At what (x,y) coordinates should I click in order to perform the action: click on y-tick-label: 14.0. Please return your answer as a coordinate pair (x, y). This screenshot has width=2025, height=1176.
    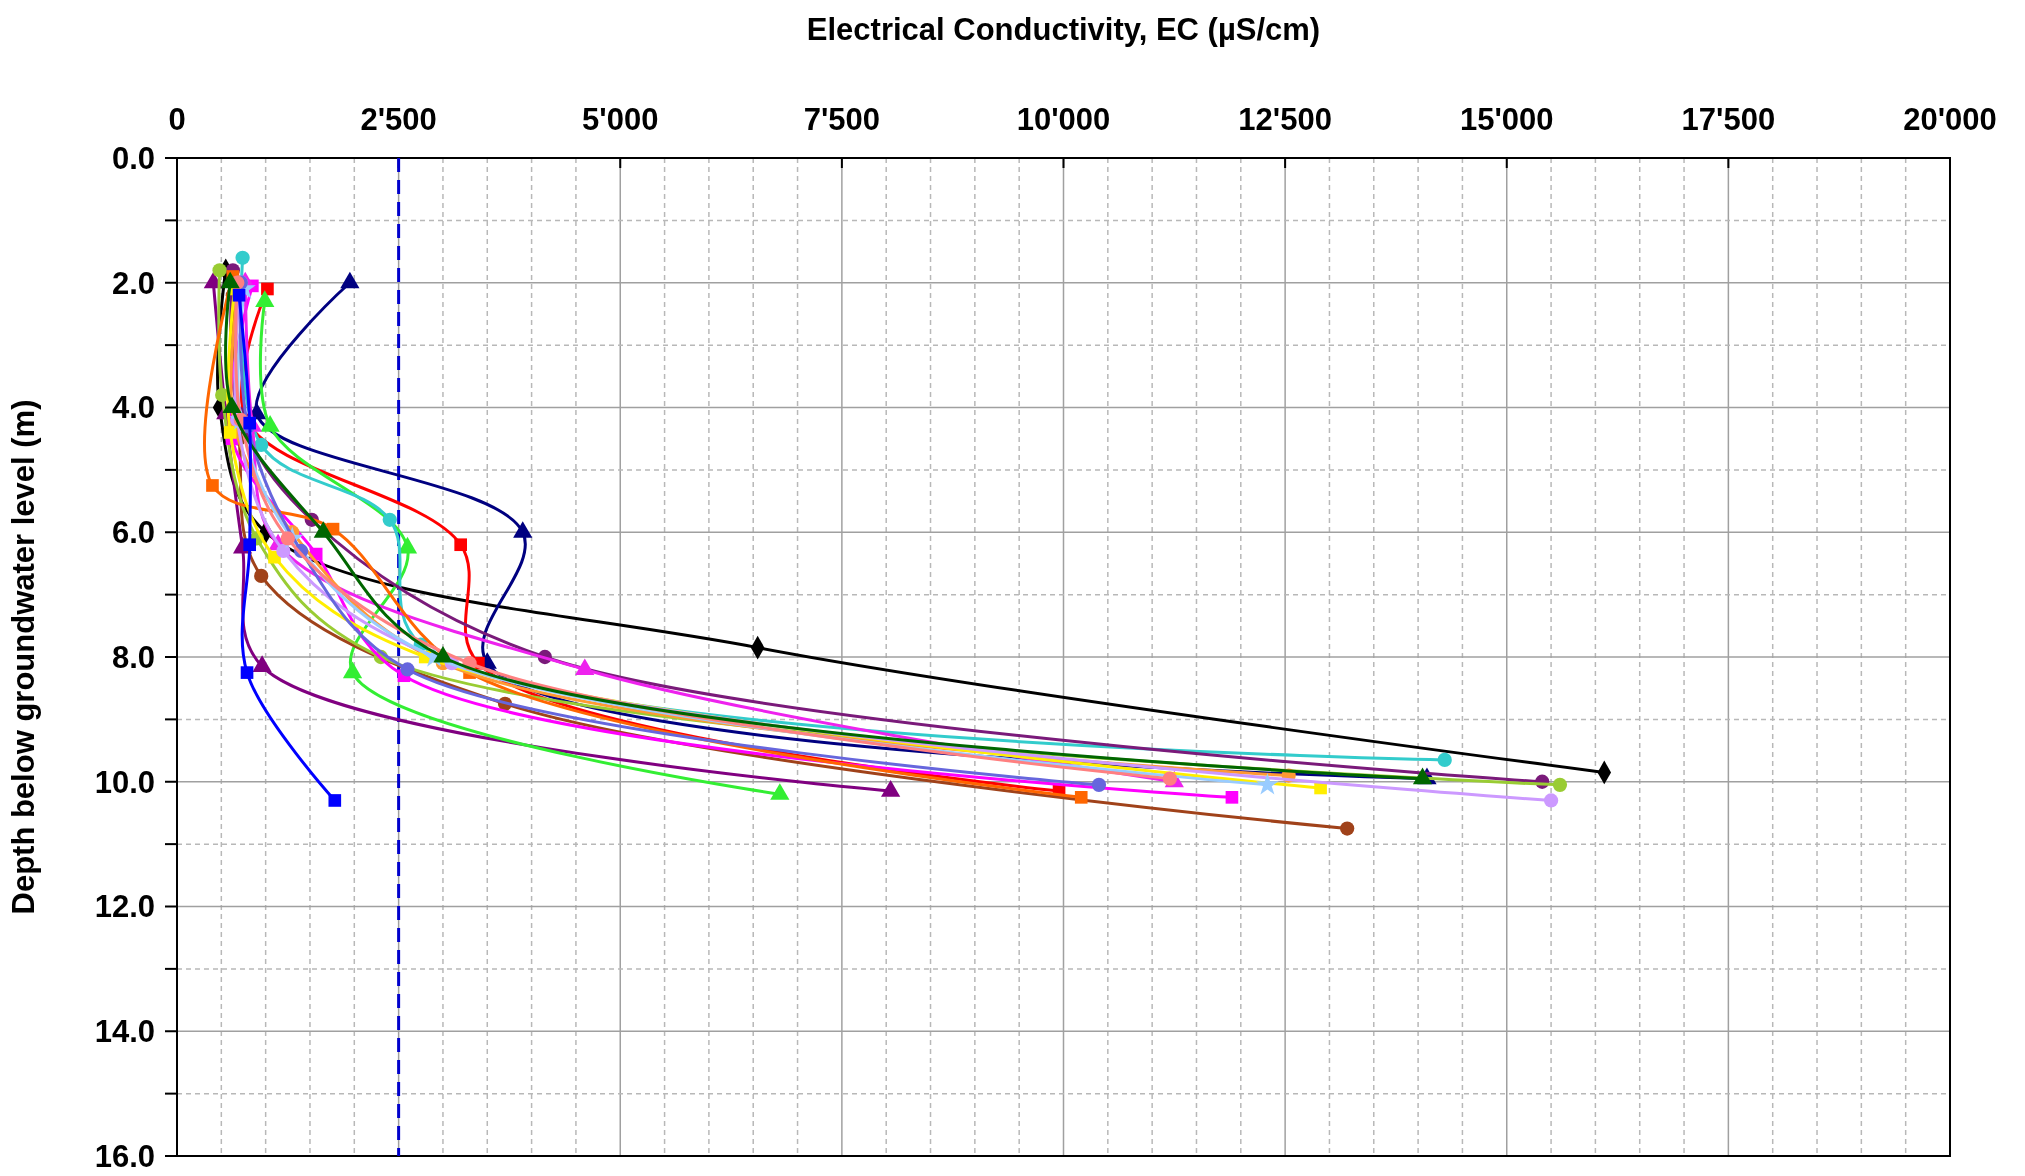
    Looking at the image, I should click on (124, 1032).